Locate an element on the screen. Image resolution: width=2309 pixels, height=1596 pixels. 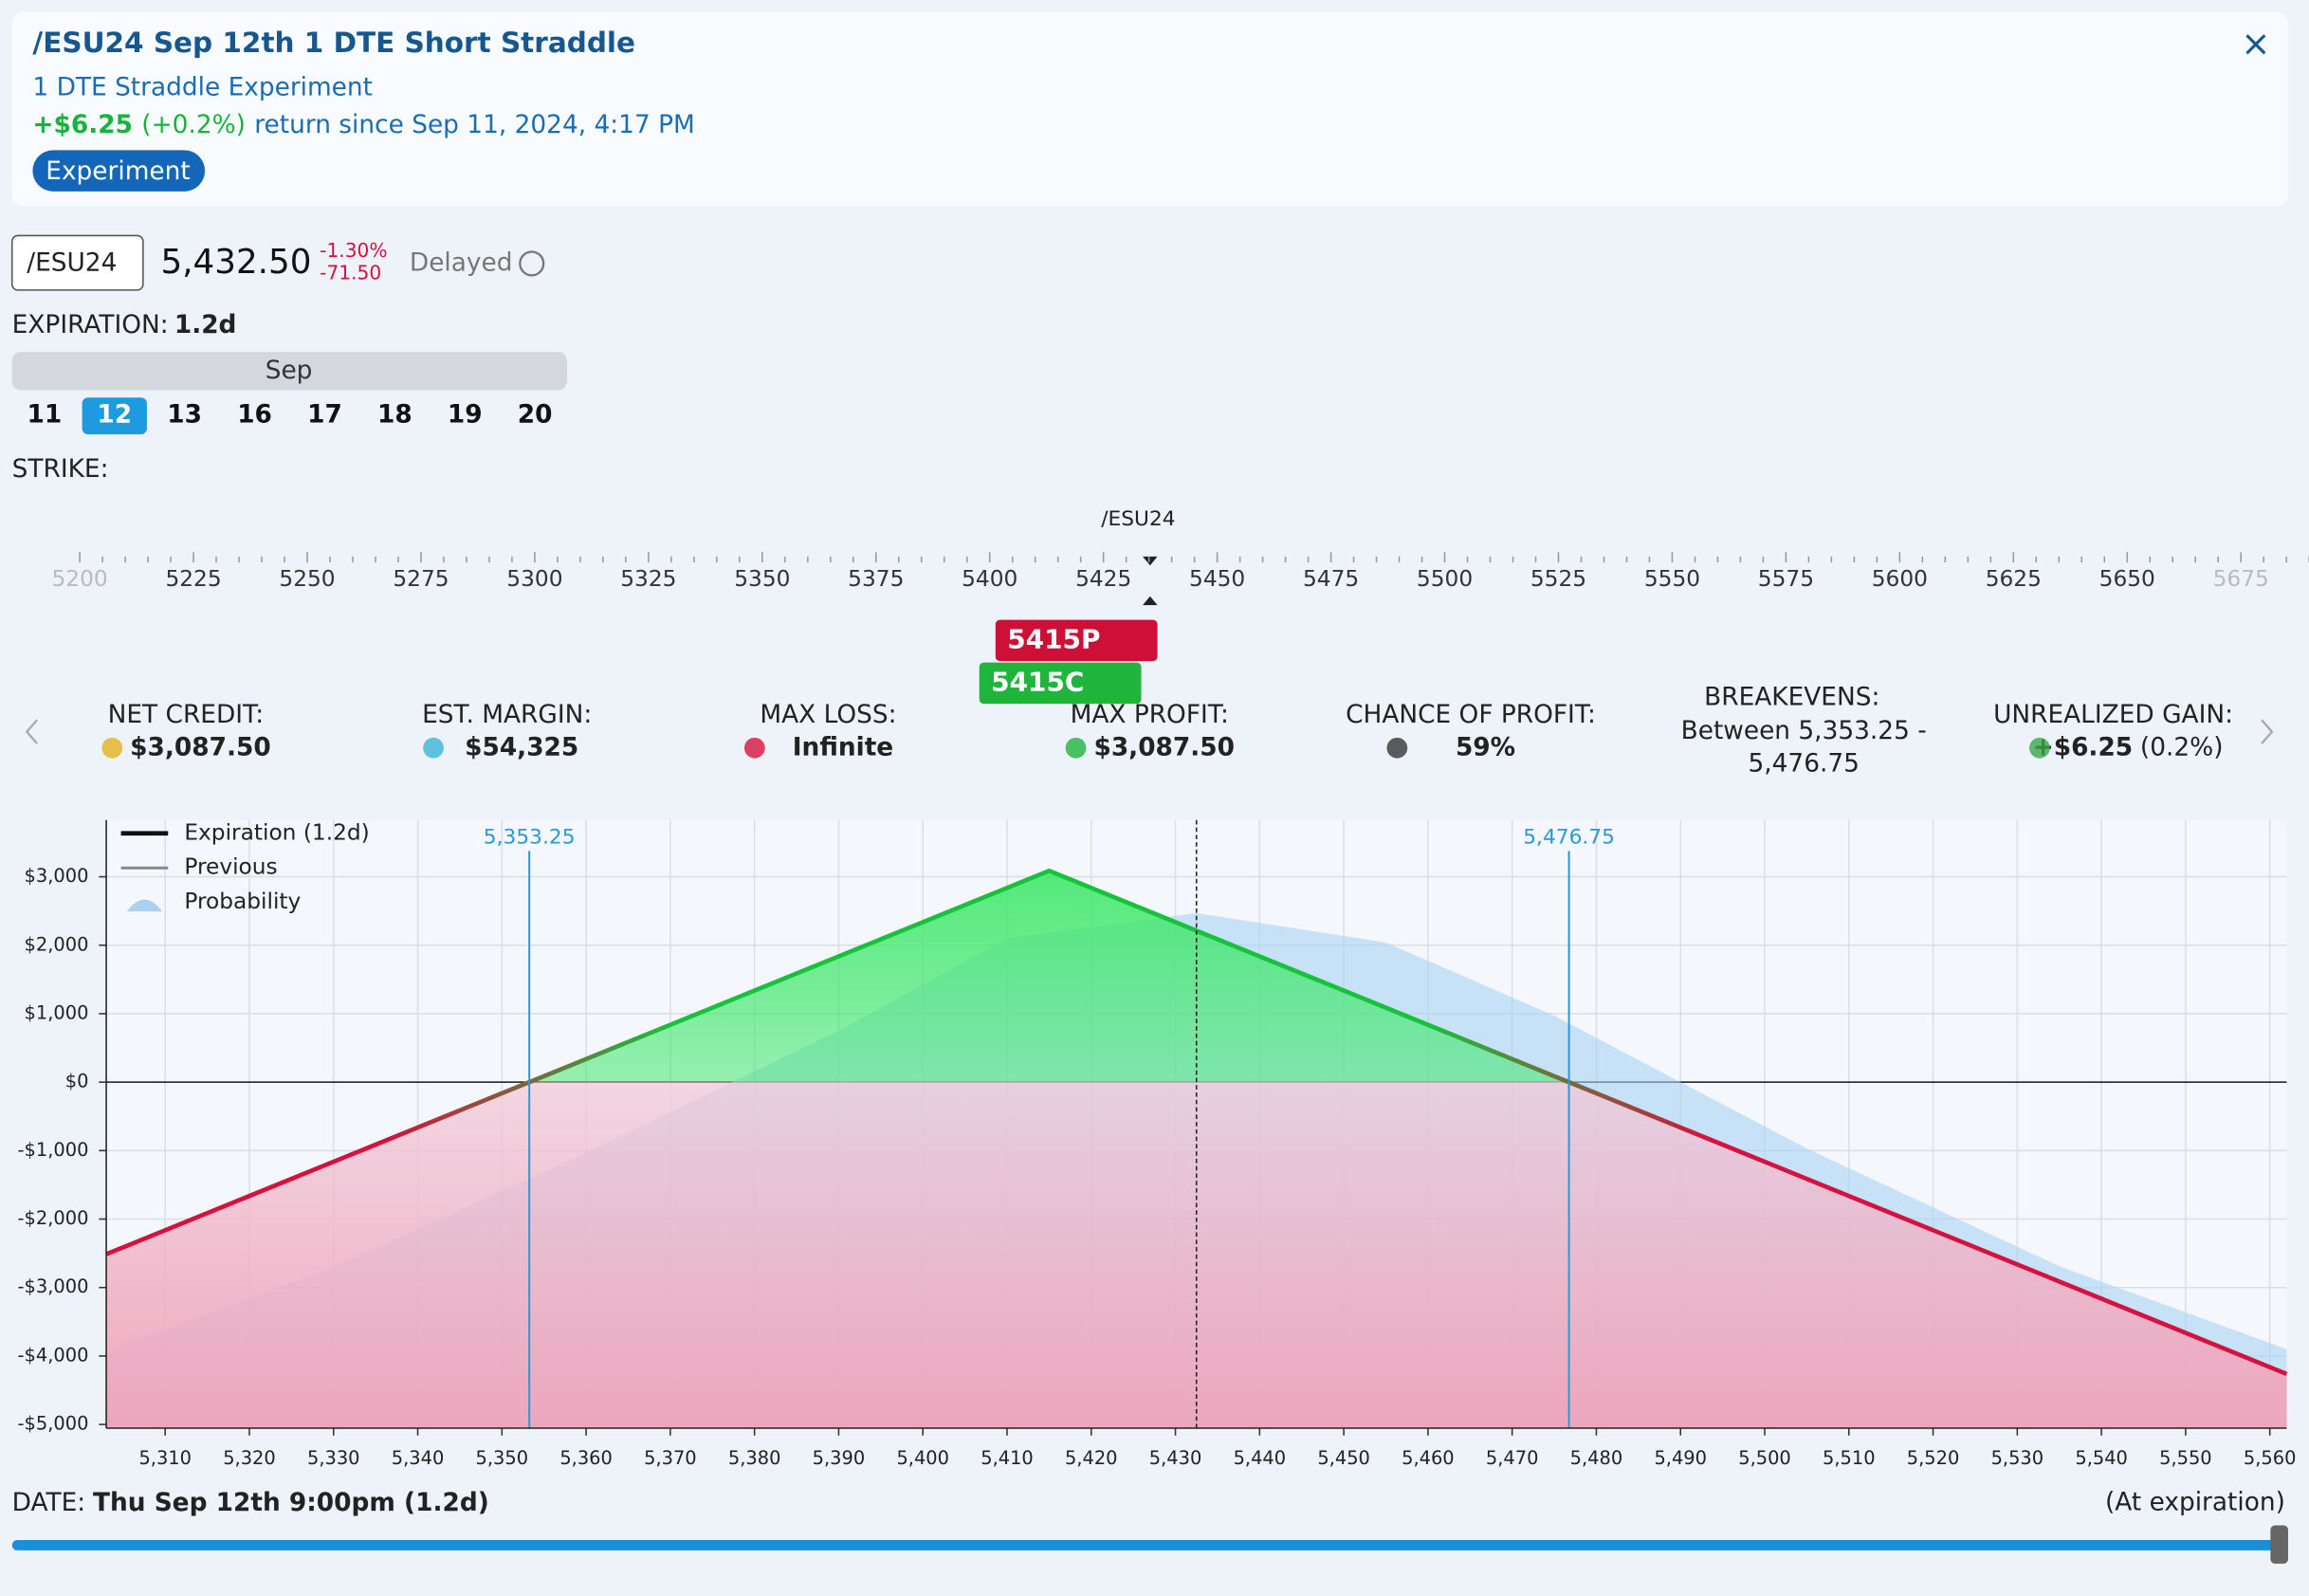
legend-label: Previous is located at coordinates (230, 867).